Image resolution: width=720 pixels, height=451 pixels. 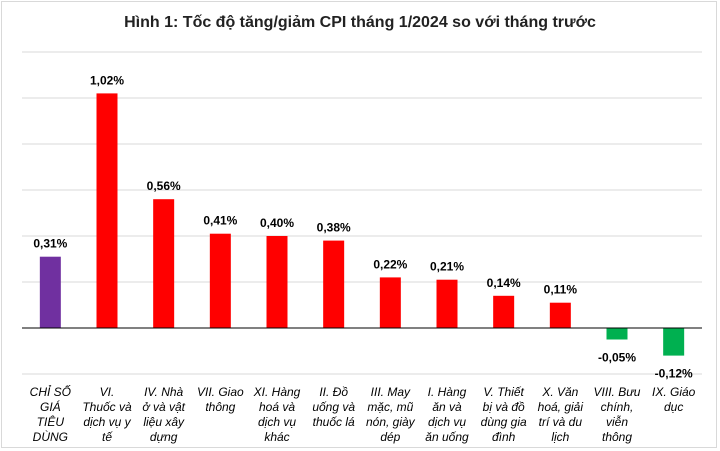 I want to click on category-label-11: IX. Giáo dục, so click(x=674, y=399).